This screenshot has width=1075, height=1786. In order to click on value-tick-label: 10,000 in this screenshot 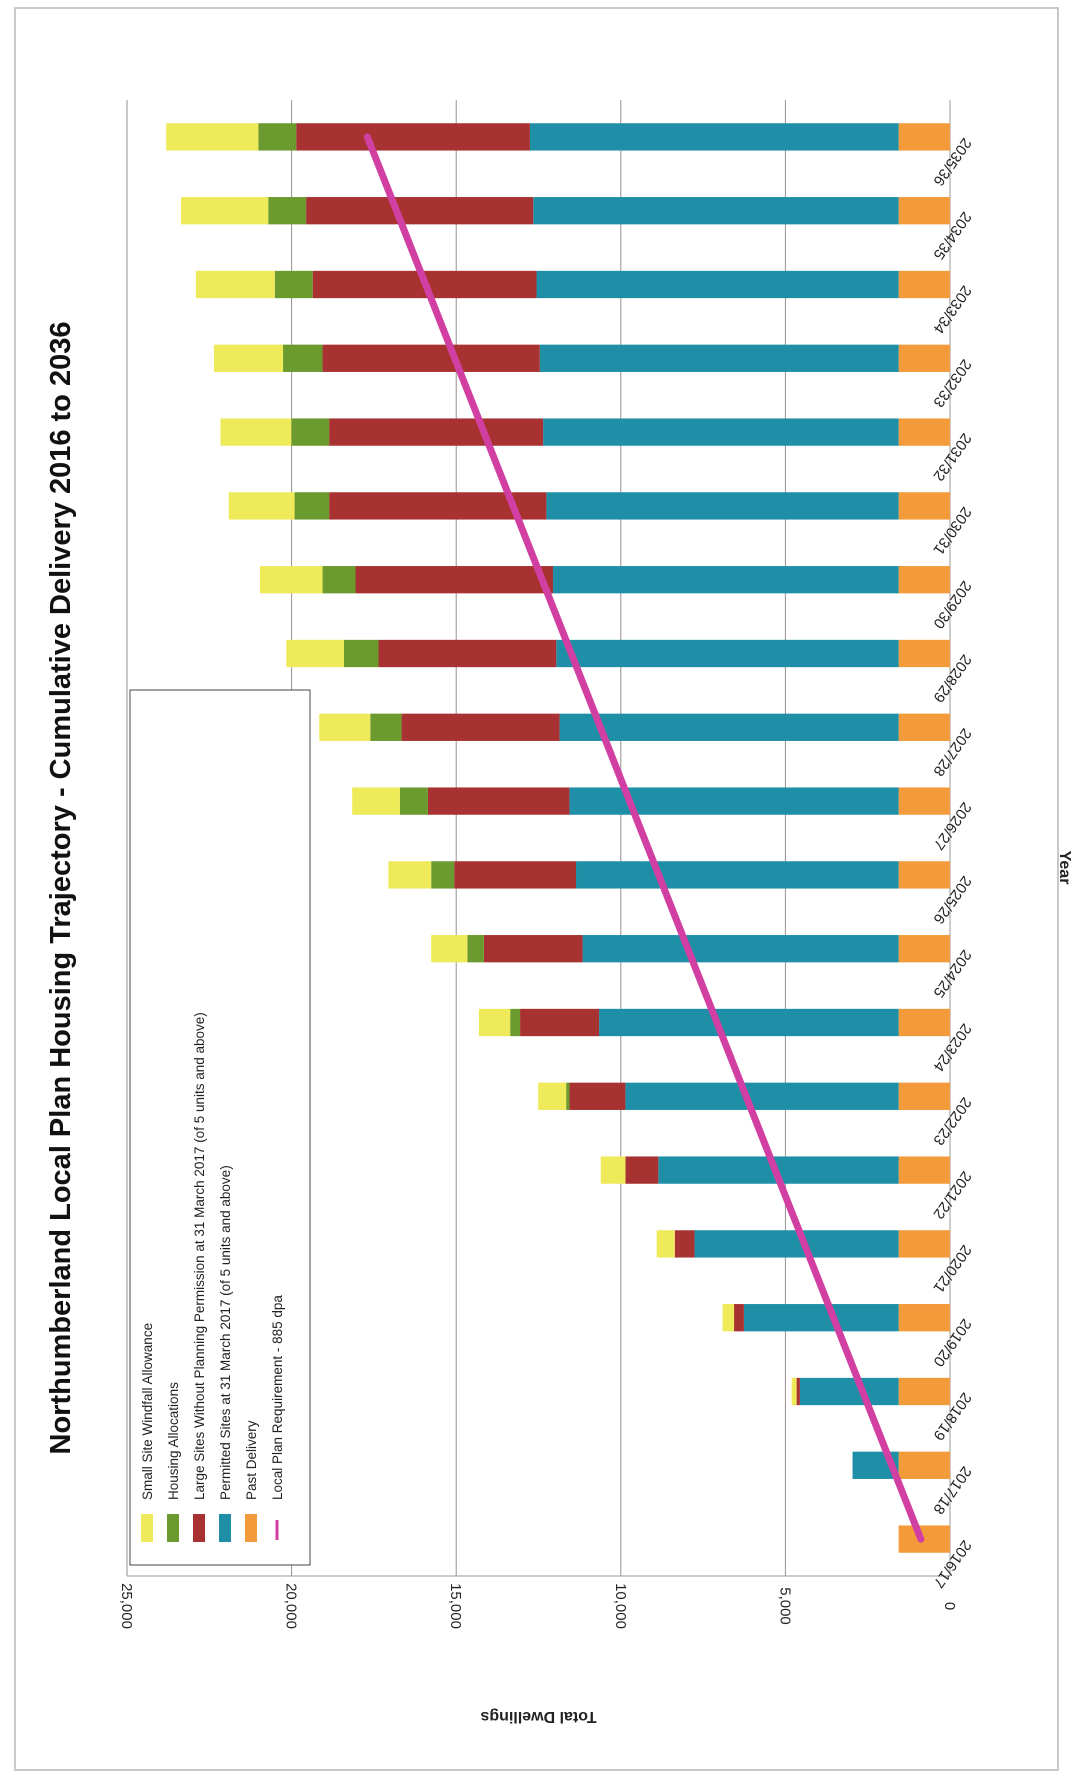, I will do `click(620, 1606)`.